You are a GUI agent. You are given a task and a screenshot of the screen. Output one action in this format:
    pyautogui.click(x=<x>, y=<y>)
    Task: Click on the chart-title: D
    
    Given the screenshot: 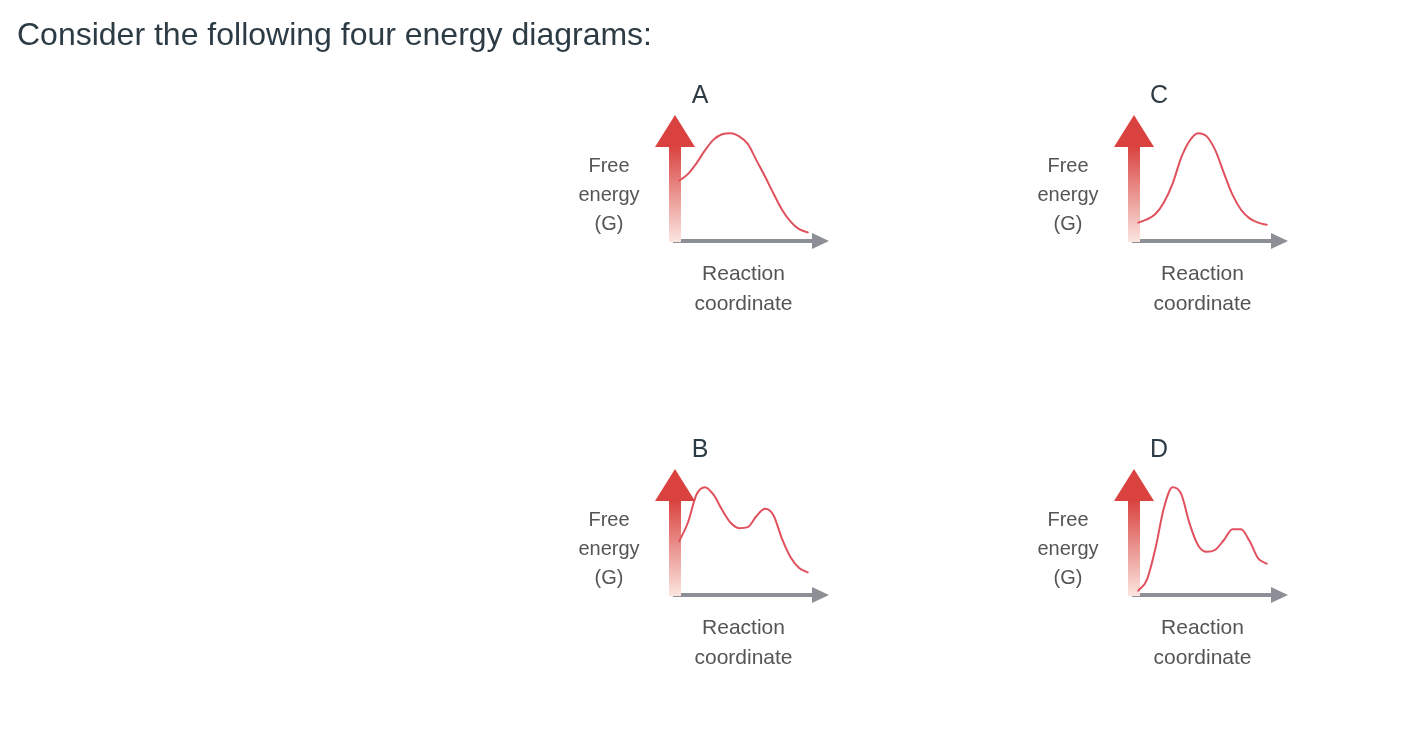 What is the action you would take?
    pyautogui.click(x=1159, y=447)
    